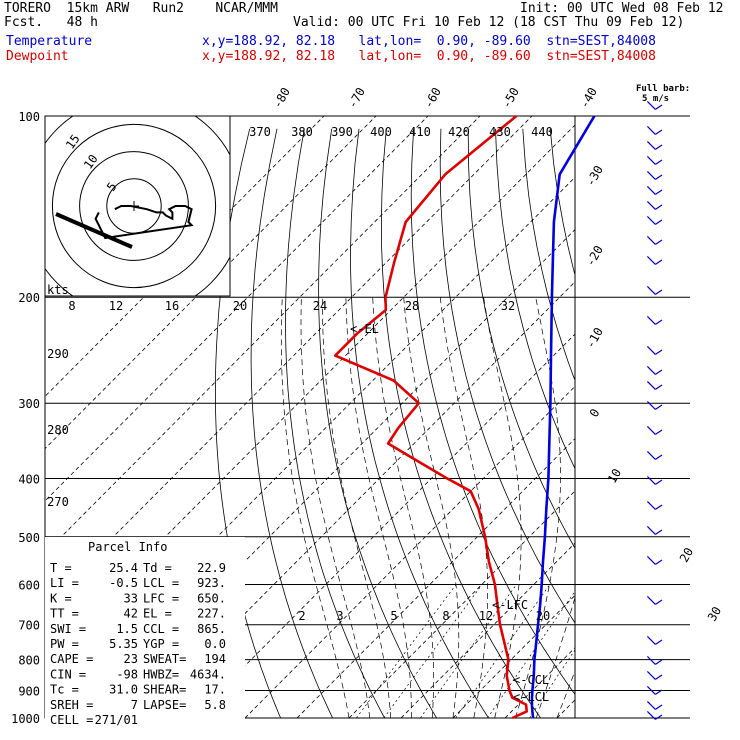 This screenshot has width=740, height=740. What do you see at coordinates (134, 705) in the screenshot?
I see `parcel-value: 7` at bounding box center [134, 705].